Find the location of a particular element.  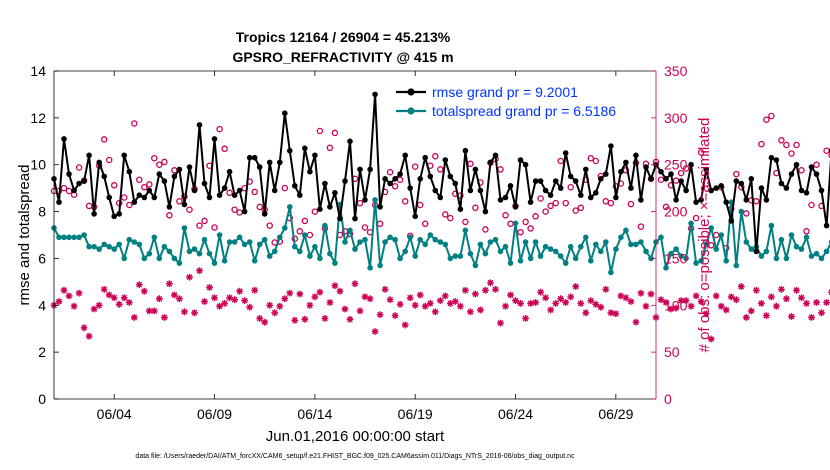

x-tick-label: 06/24 is located at coordinates (515, 414).